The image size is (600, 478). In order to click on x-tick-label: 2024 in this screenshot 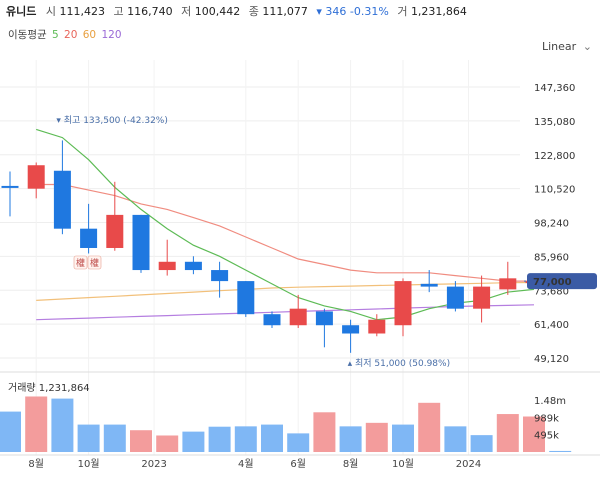, I will do `click(468, 464)`.